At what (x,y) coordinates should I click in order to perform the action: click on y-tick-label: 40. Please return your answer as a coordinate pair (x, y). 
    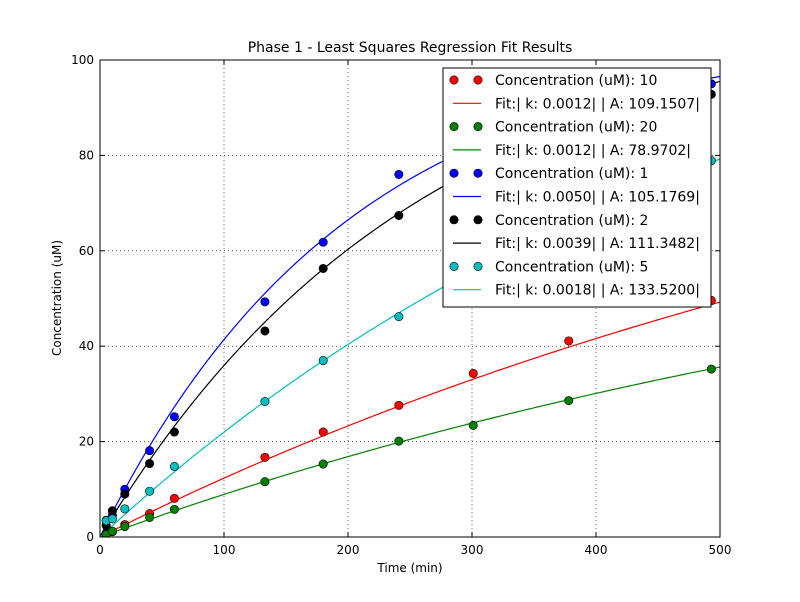
    Looking at the image, I should click on (86, 346).